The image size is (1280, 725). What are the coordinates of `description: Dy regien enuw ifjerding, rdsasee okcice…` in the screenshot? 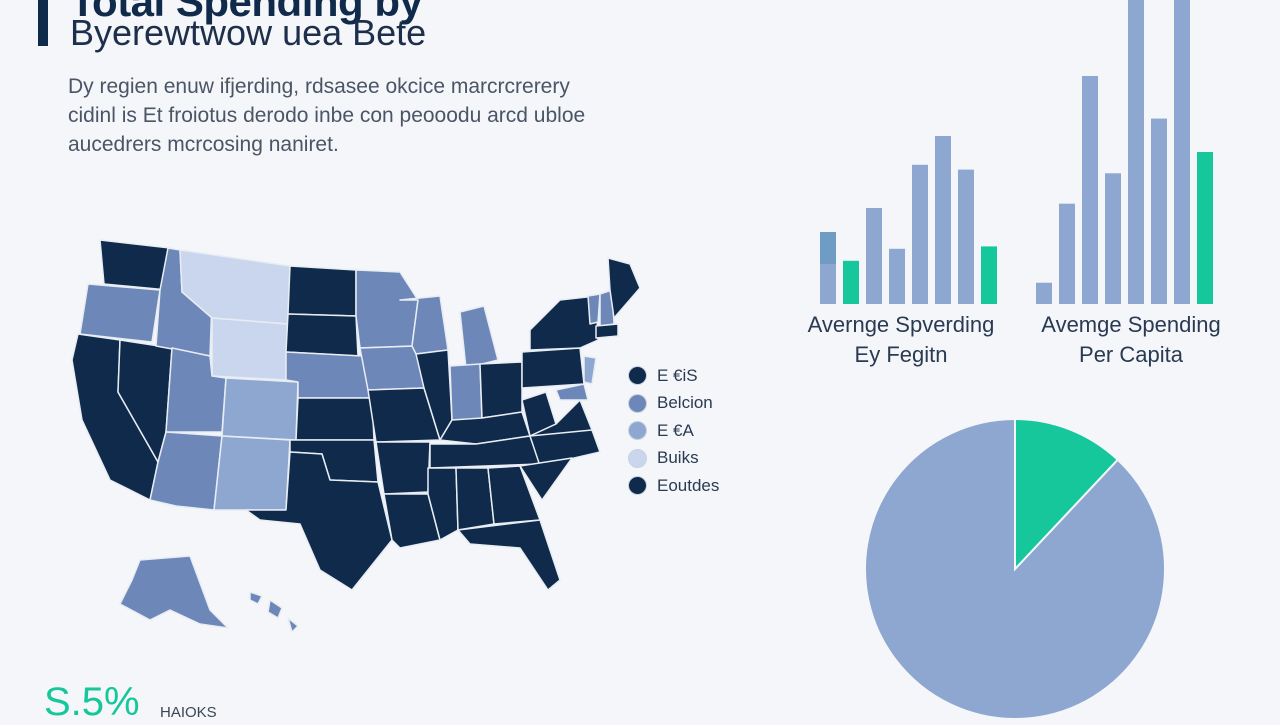 It's located at (358, 115).